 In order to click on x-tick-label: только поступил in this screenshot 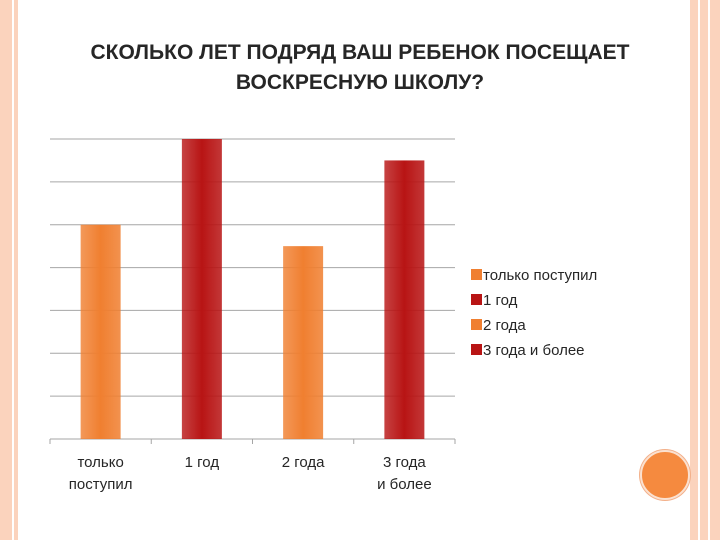, I will do `click(101, 473)`.